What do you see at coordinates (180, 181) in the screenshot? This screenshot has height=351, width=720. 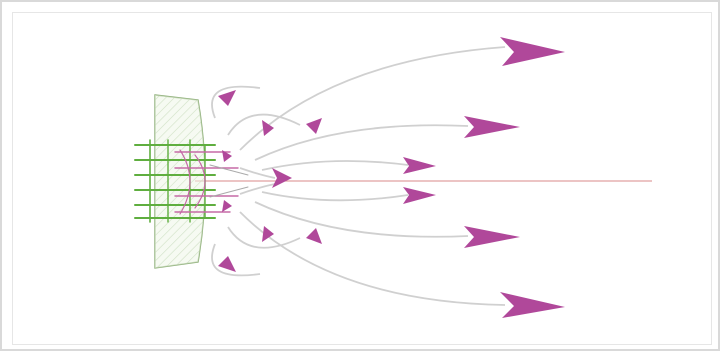 I see `hatched-body-fill` at bounding box center [180, 181].